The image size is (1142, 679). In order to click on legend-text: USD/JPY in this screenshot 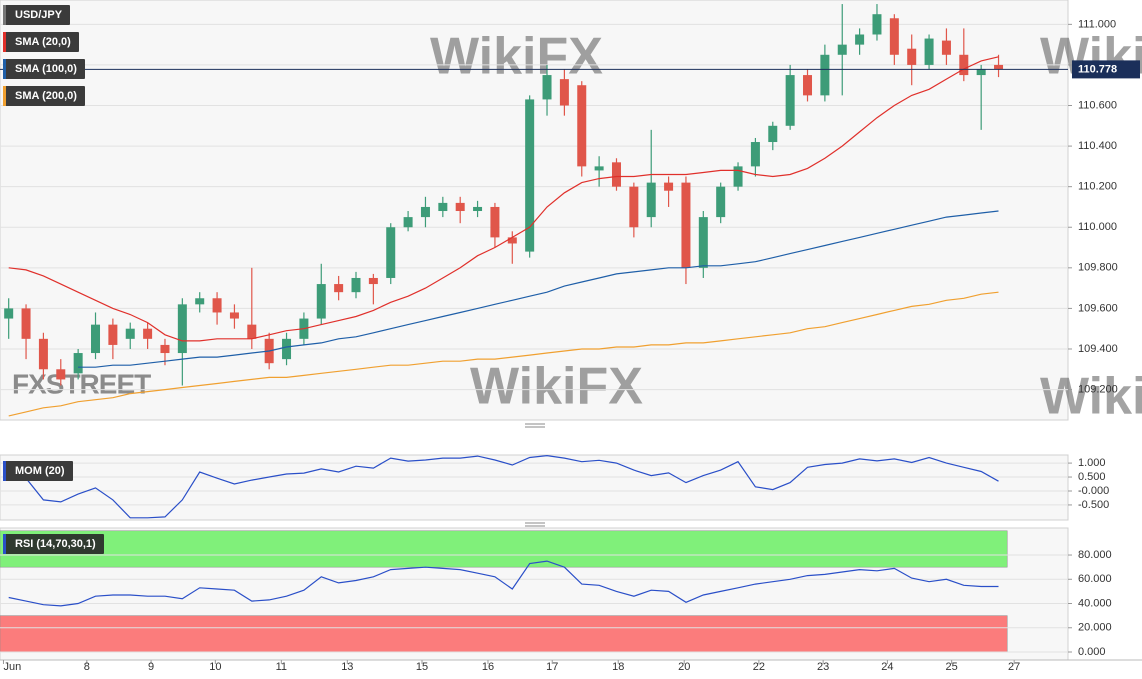, I will do `click(39, 15)`.